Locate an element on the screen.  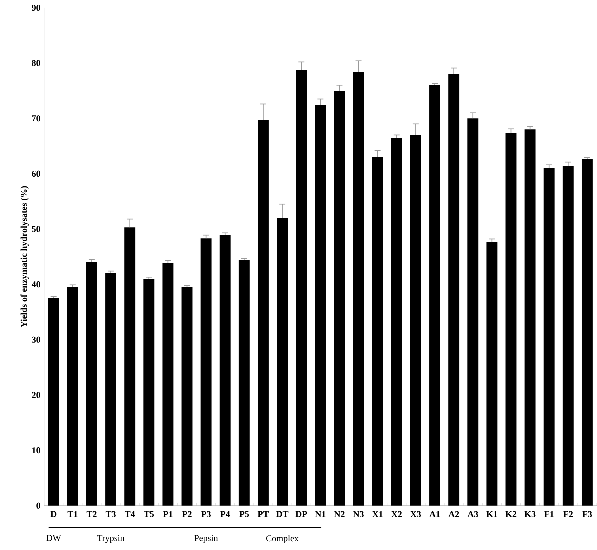
x-tick-label: F1 is located at coordinates (549, 515).